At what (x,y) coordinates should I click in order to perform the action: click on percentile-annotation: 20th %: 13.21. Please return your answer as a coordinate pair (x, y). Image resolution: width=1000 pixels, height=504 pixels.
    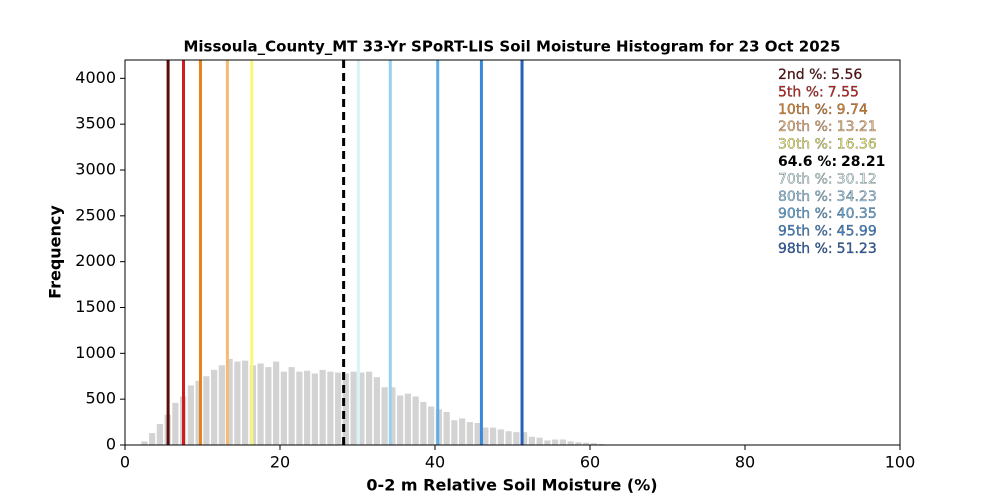
    Looking at the image, I should click on (827, 127).